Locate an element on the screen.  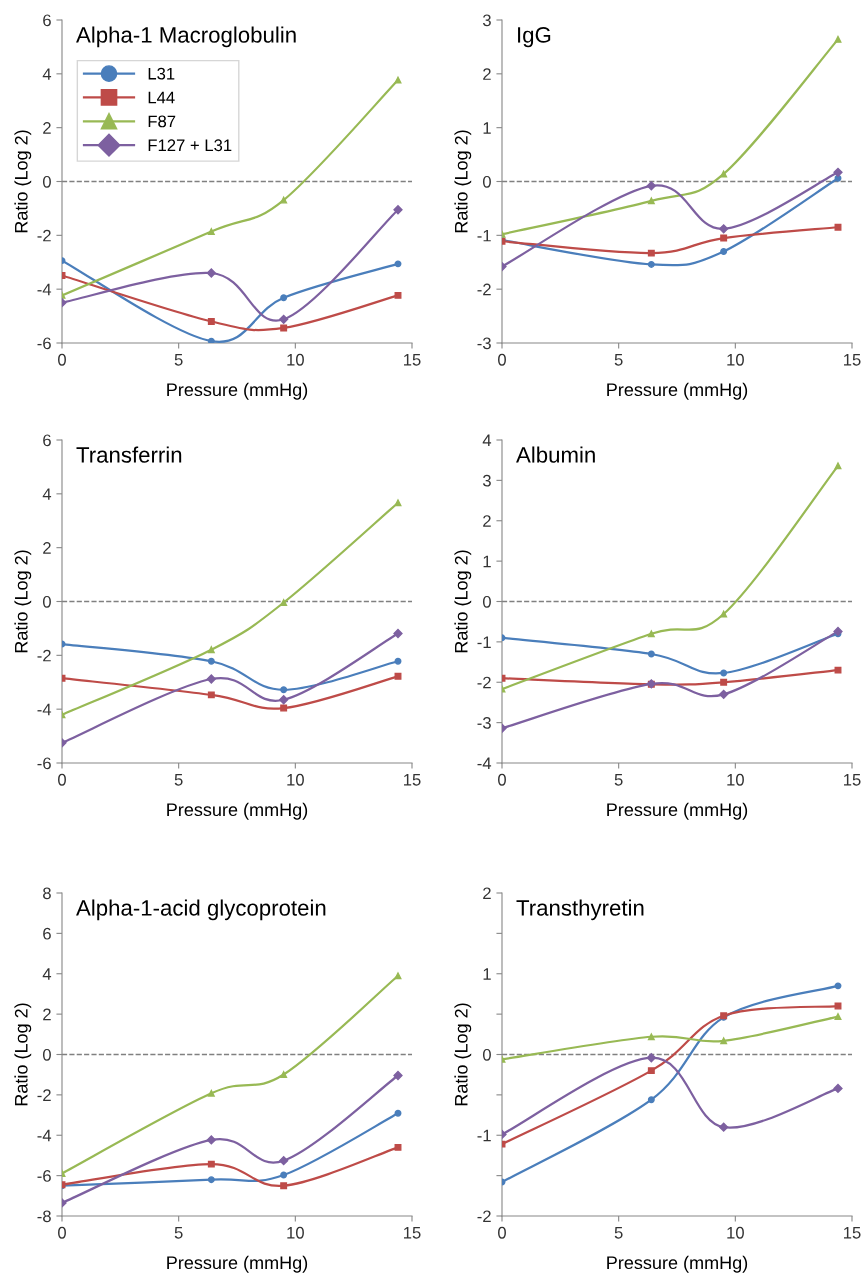
chart-title: Albumin is located at coordinates (555, 454).